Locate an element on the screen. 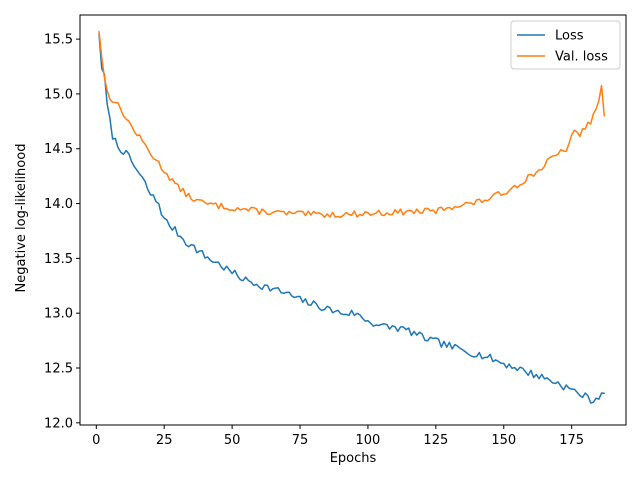 The height and width of the screenshot is (480, 640). x-tick-label: 0 is located at coordinates (96, 440).